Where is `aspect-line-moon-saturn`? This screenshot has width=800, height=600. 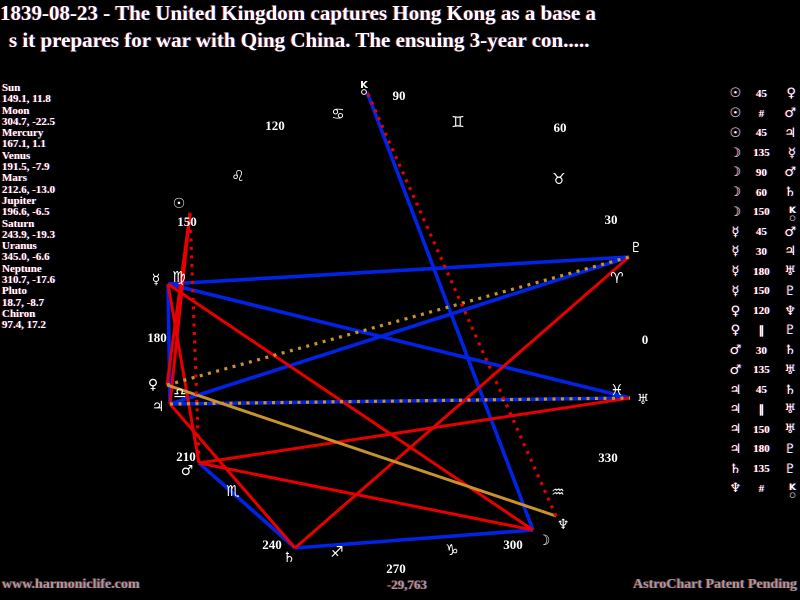 aspect-line-moon-saturn is located at coordinates (414, 539).